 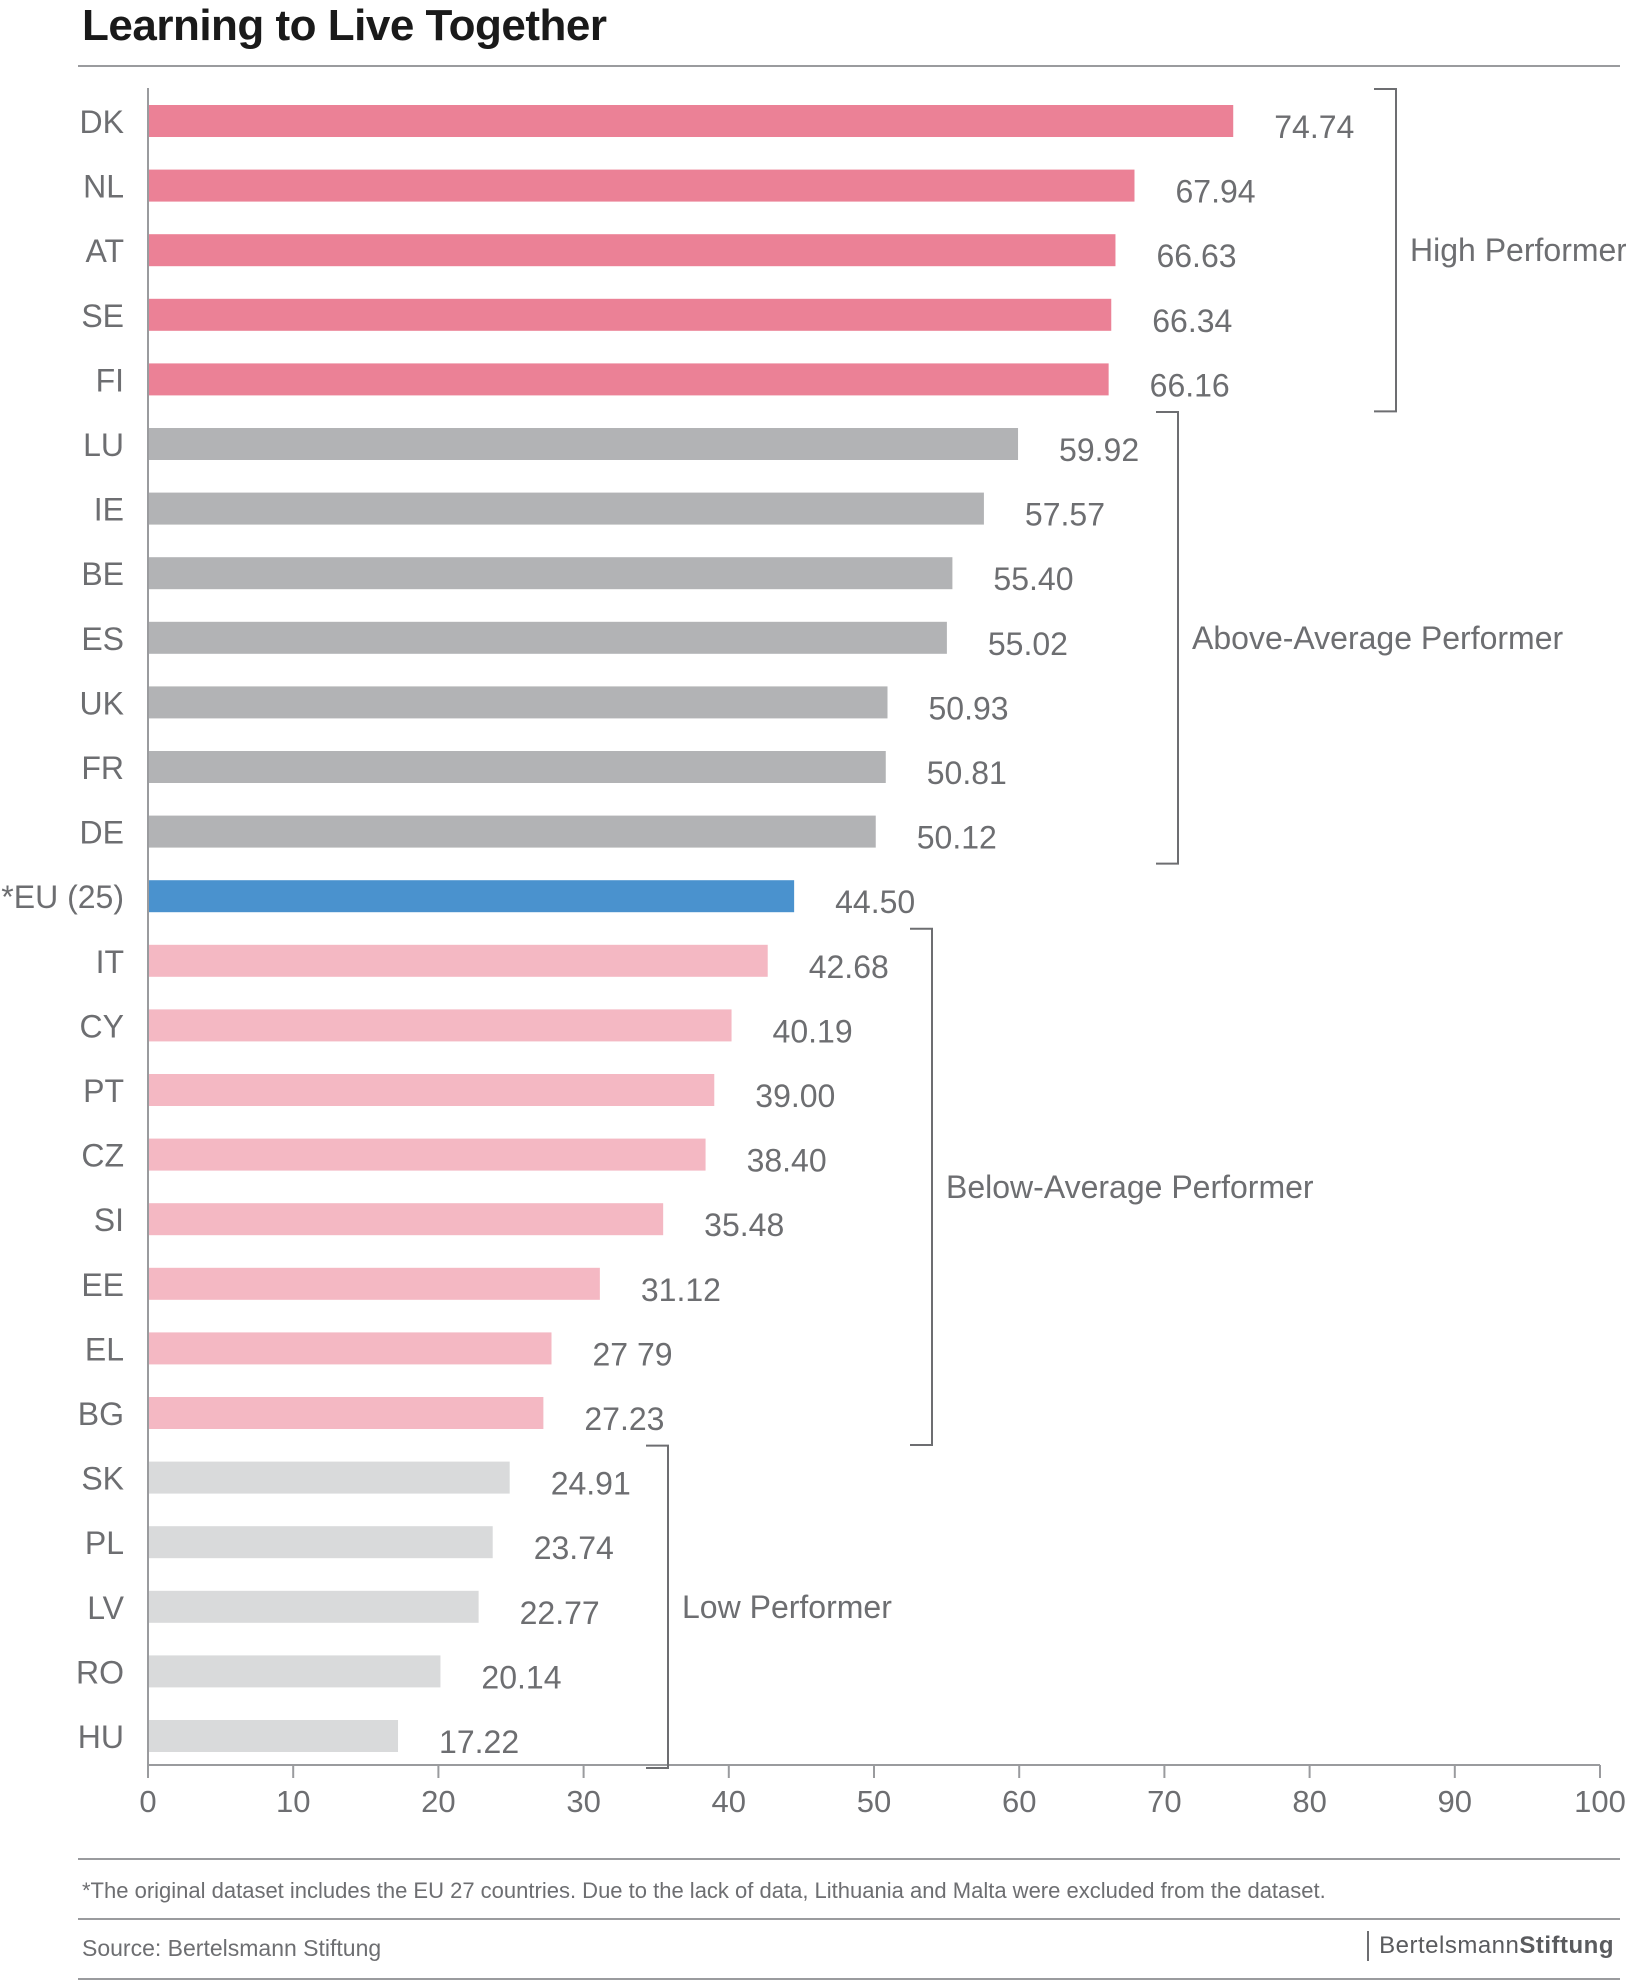 I want to click on value-label: 35.48, so click(x=744, y=1225).